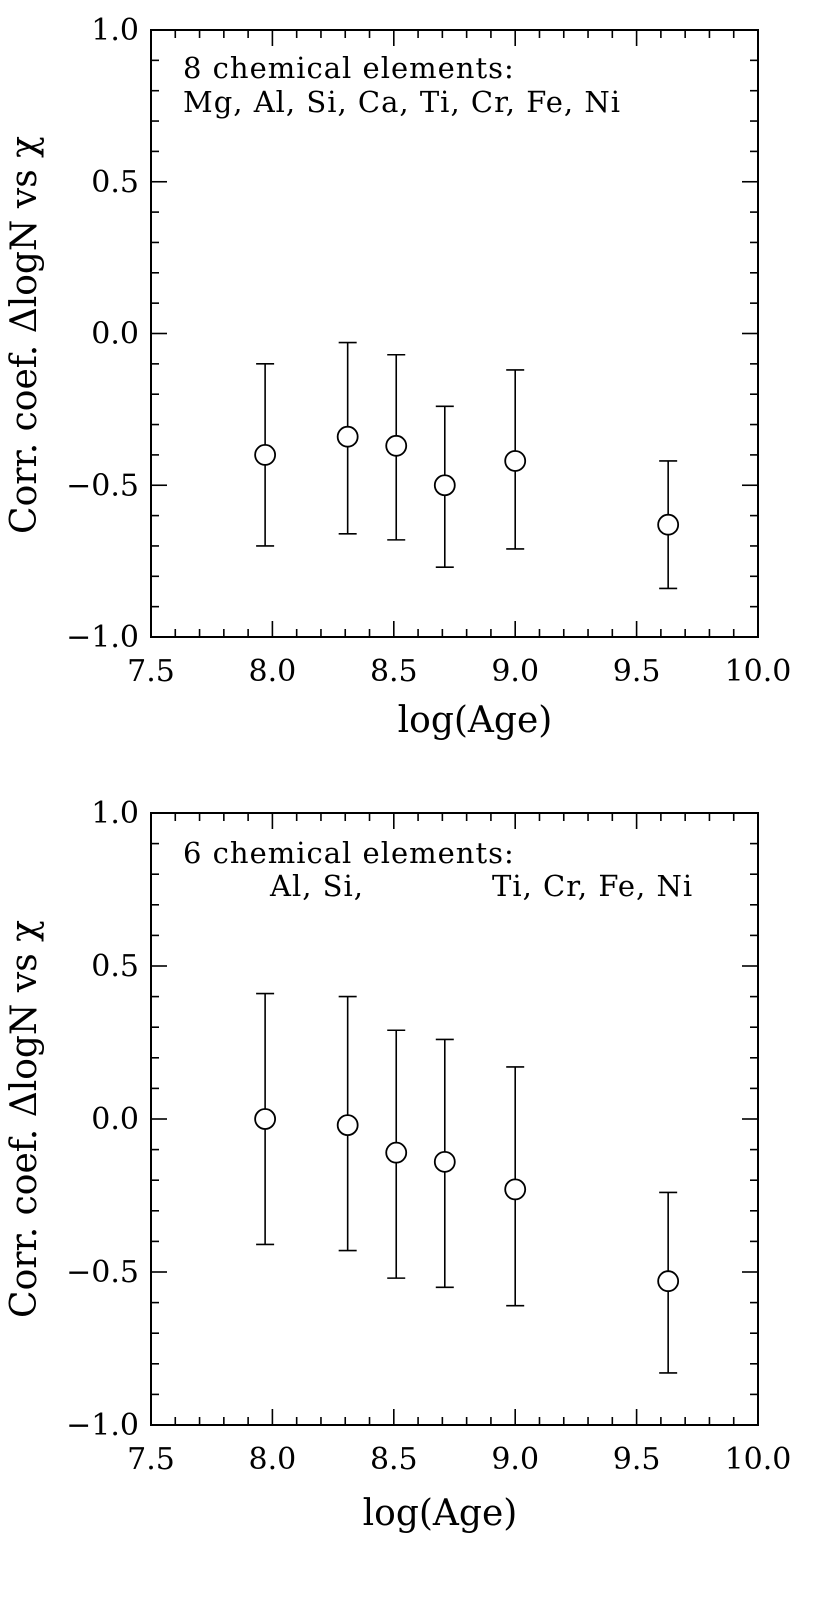 Image resolution: width=816 pixels, height=1603 pixels. Describe the element at coordinates (349, 853) in the screenshot. I see `annotation-line1: 6 chemical elements:` at that location.